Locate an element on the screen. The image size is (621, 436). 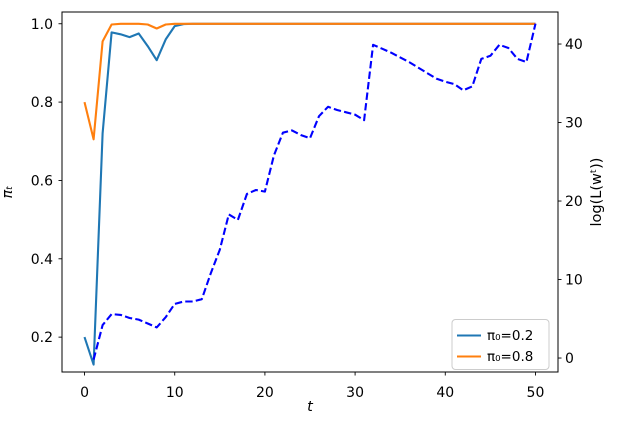
x-tick-label: 20 is located at coordinates (265, 393).